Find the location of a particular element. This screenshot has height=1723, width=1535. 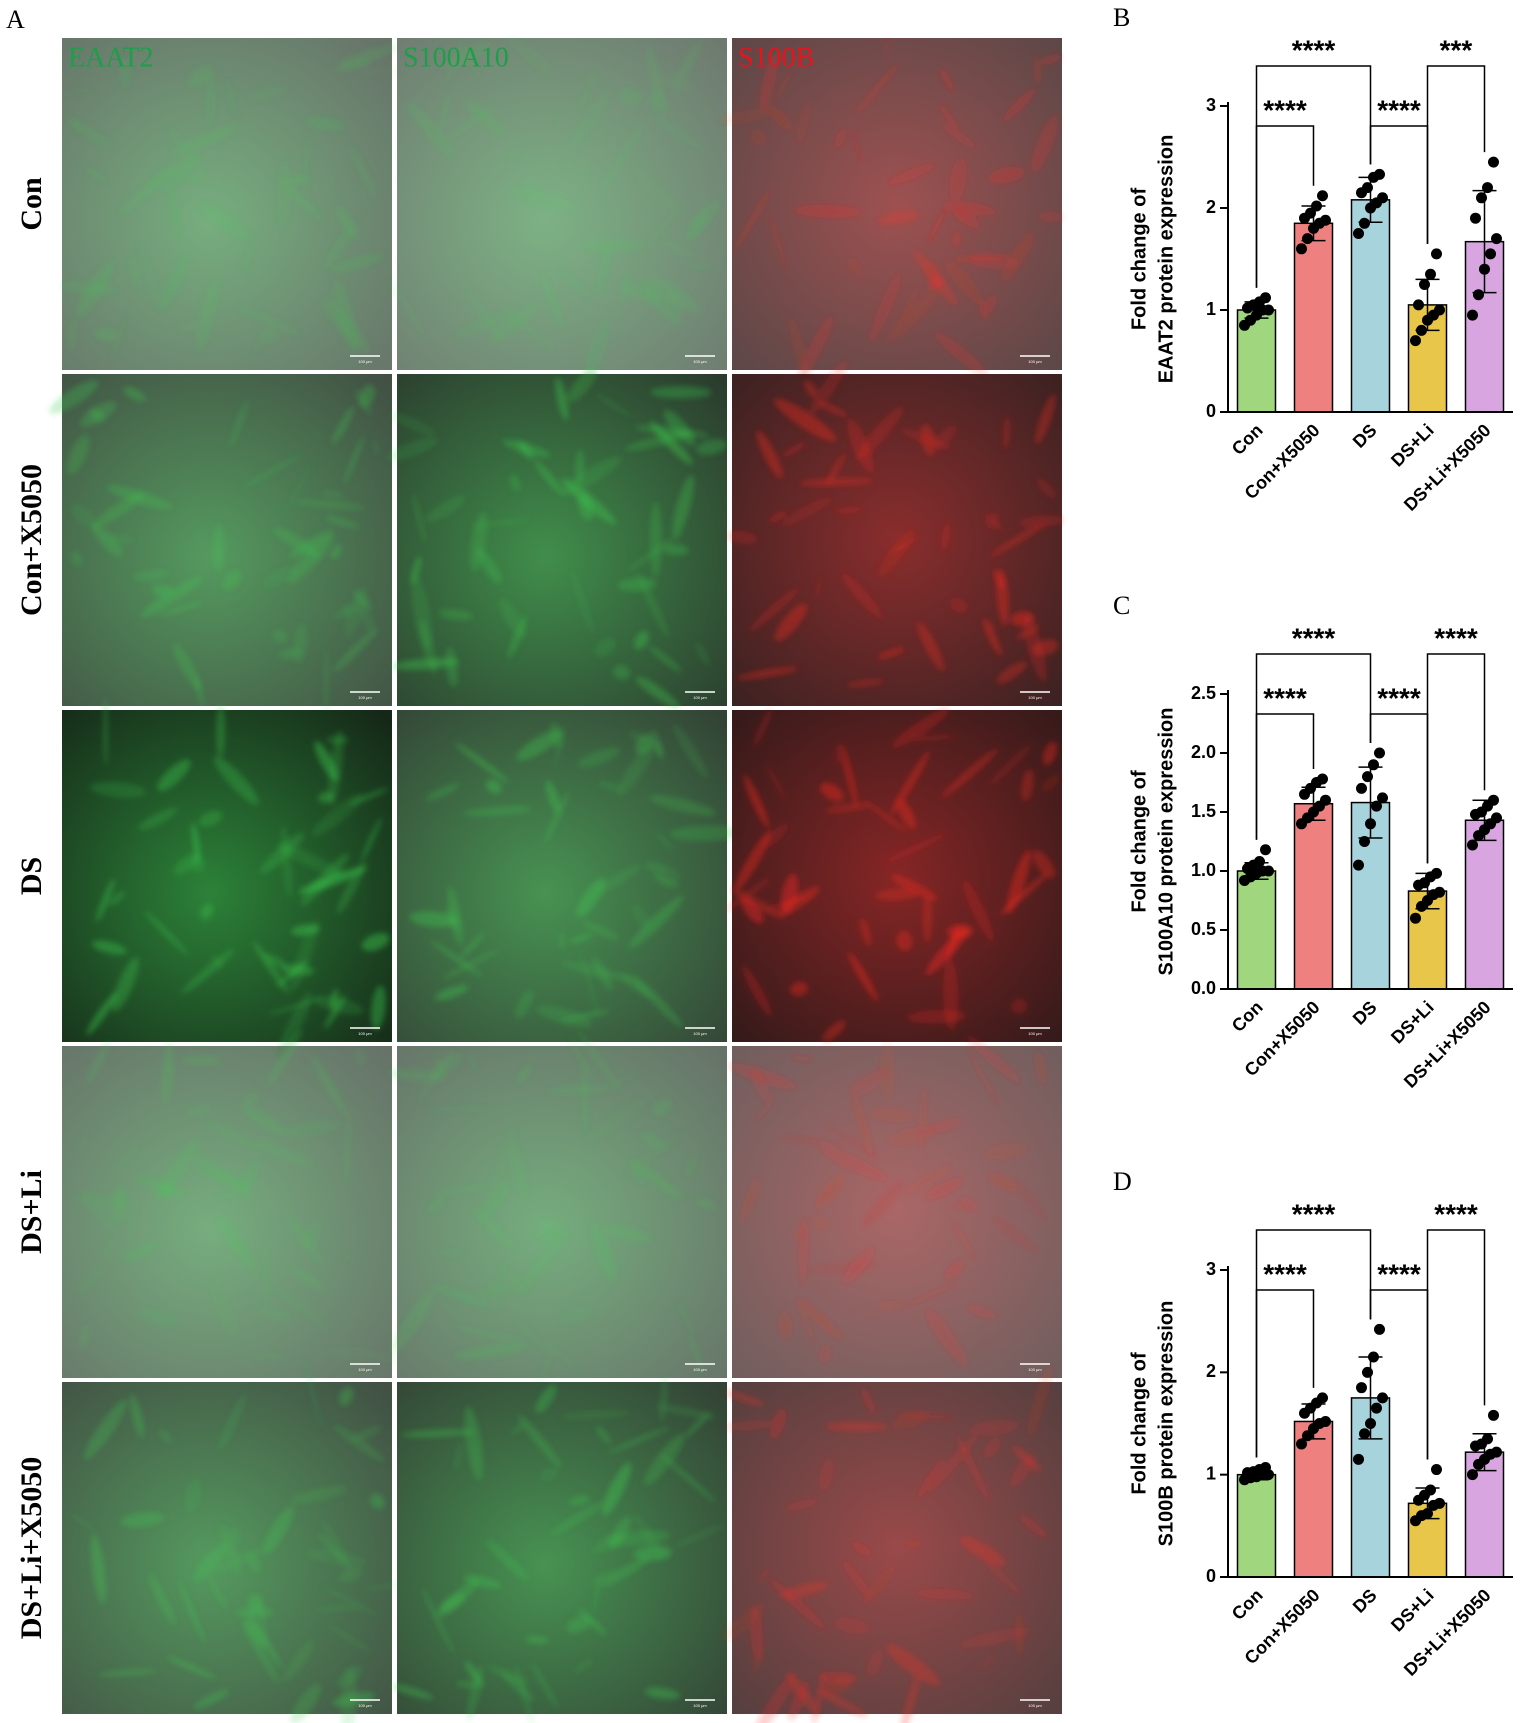

row-label: DS+Li is located at coordinates (31, 1212).